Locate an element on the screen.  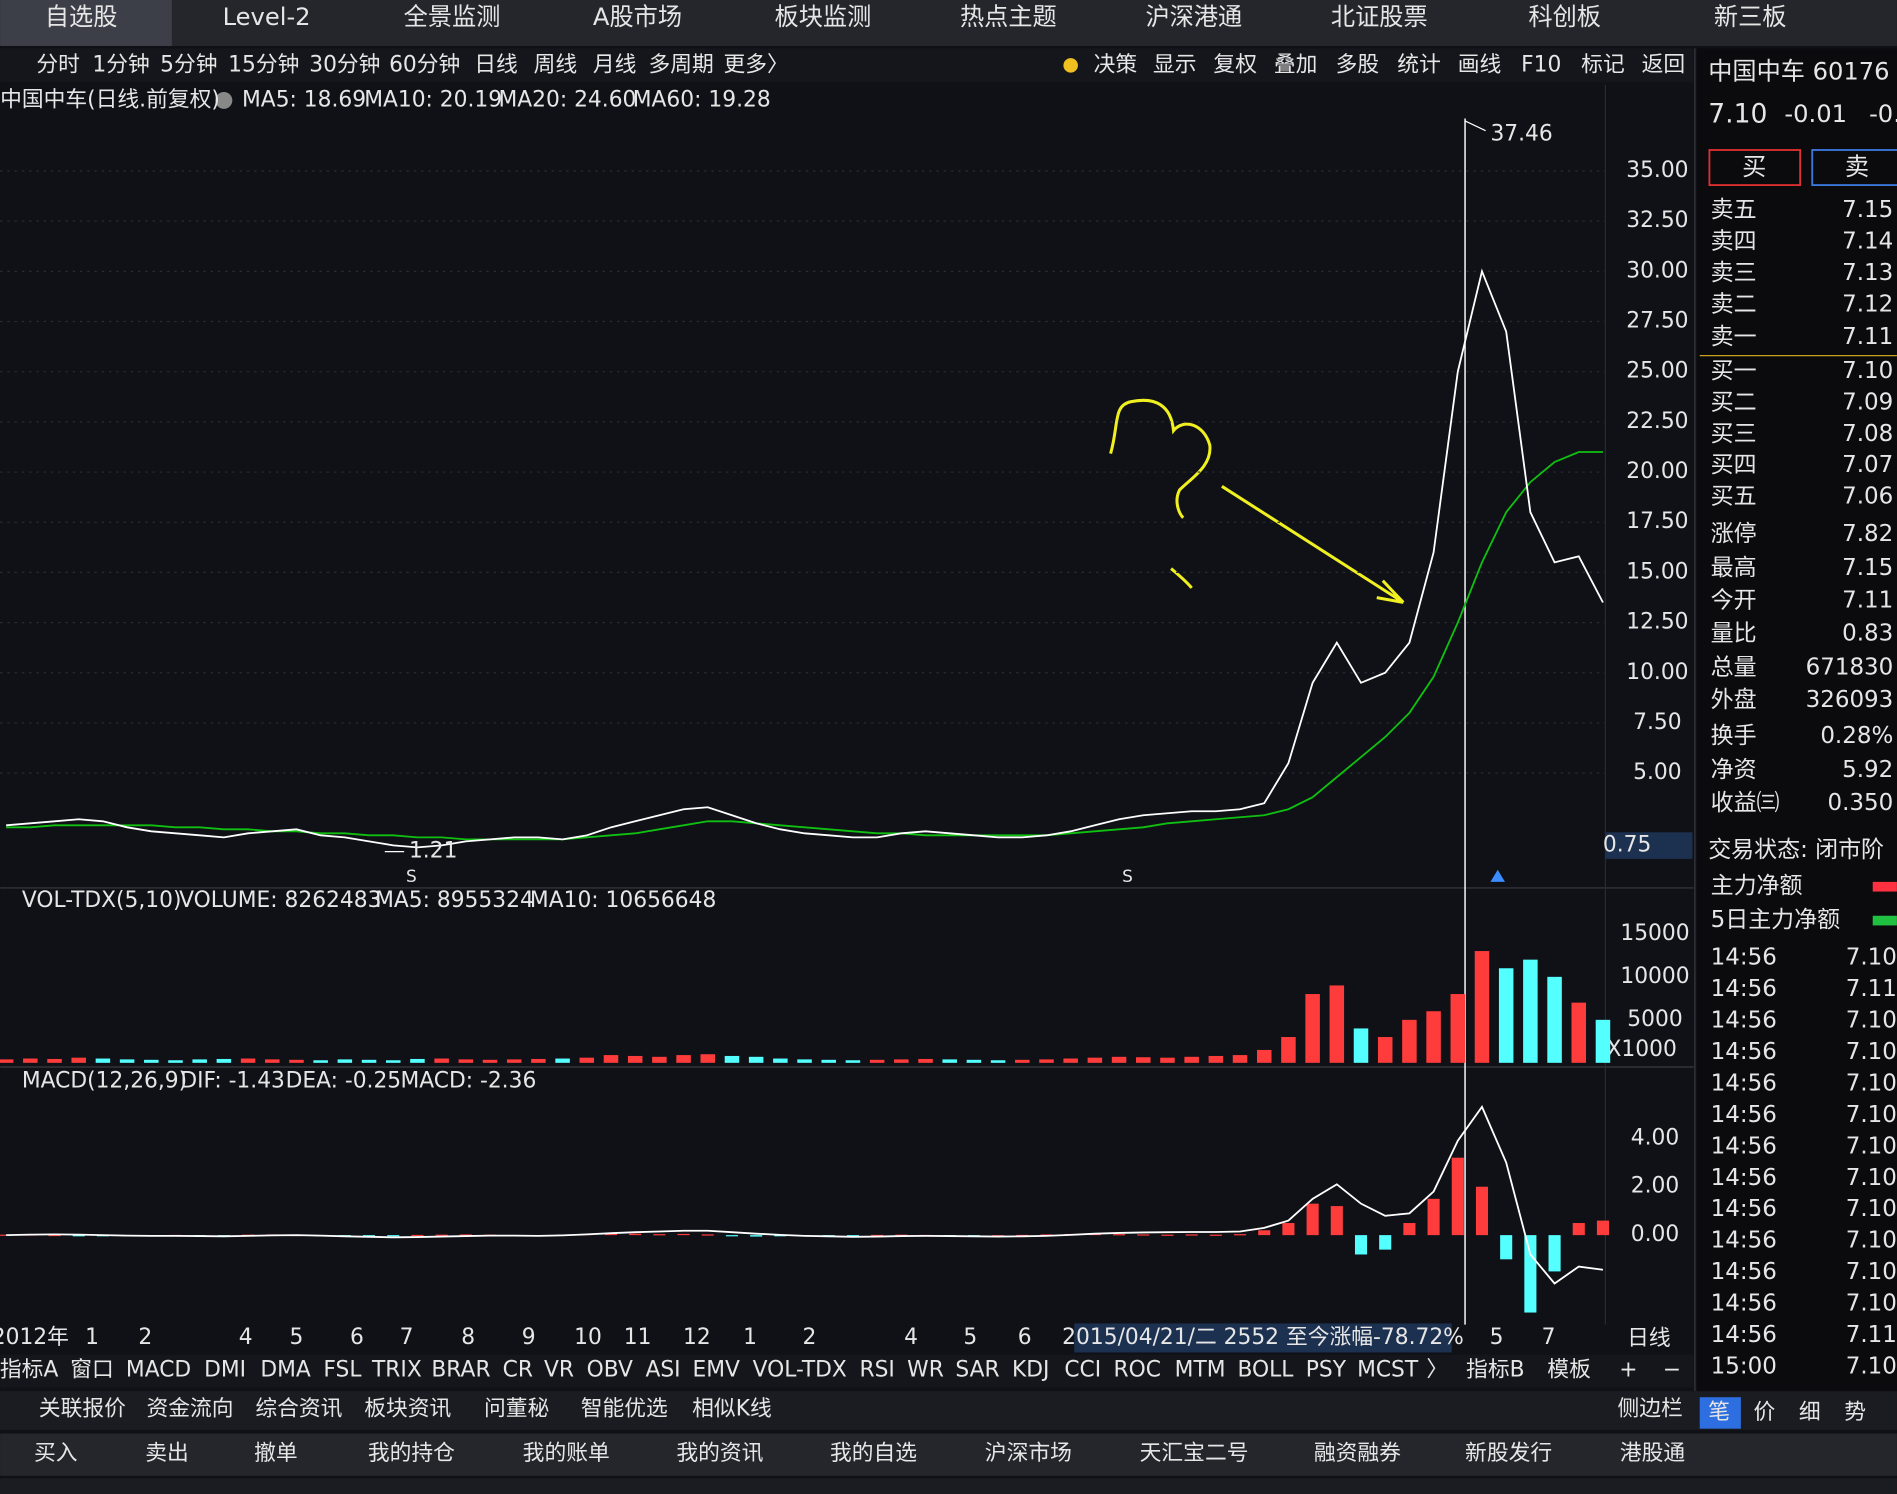
top-tab: 科创板 is located at coordinates (1564, 17).